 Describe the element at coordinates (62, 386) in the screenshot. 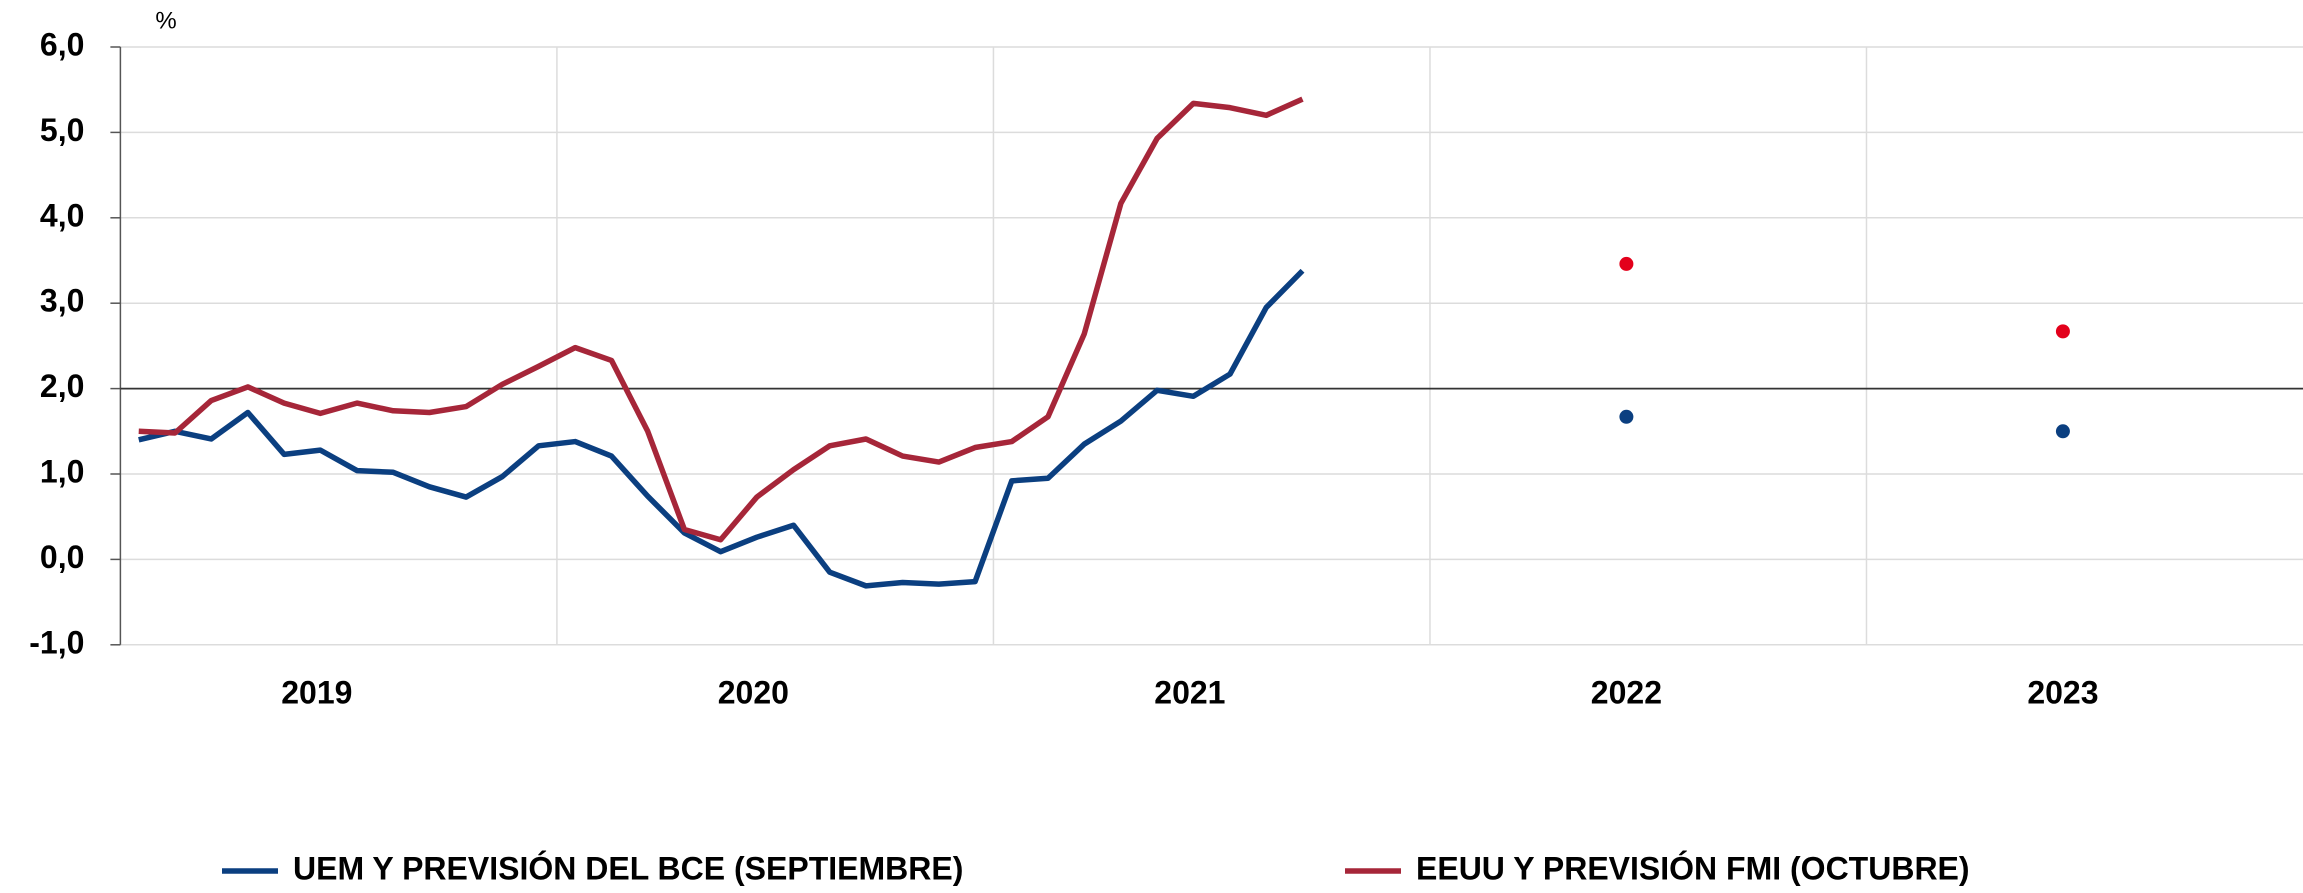

I see `y-tick-label: 2,0` at that location.